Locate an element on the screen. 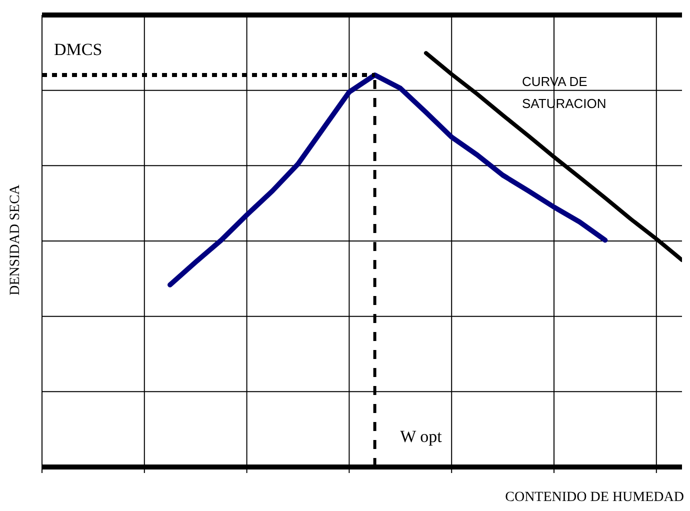 The image size is (690, 511). annotation: W opt is located at coordinates (421, 436).